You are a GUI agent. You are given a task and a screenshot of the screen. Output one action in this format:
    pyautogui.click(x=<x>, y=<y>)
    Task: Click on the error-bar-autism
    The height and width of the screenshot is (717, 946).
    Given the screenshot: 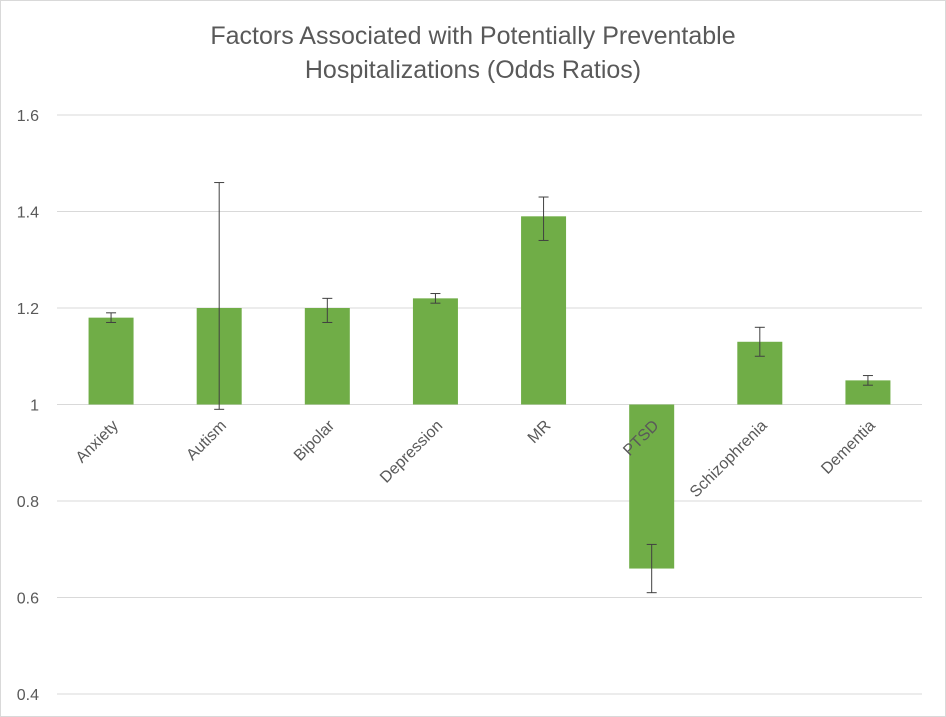 What is the action you would take?
    pyautogui.click(x=219, y=296)
    